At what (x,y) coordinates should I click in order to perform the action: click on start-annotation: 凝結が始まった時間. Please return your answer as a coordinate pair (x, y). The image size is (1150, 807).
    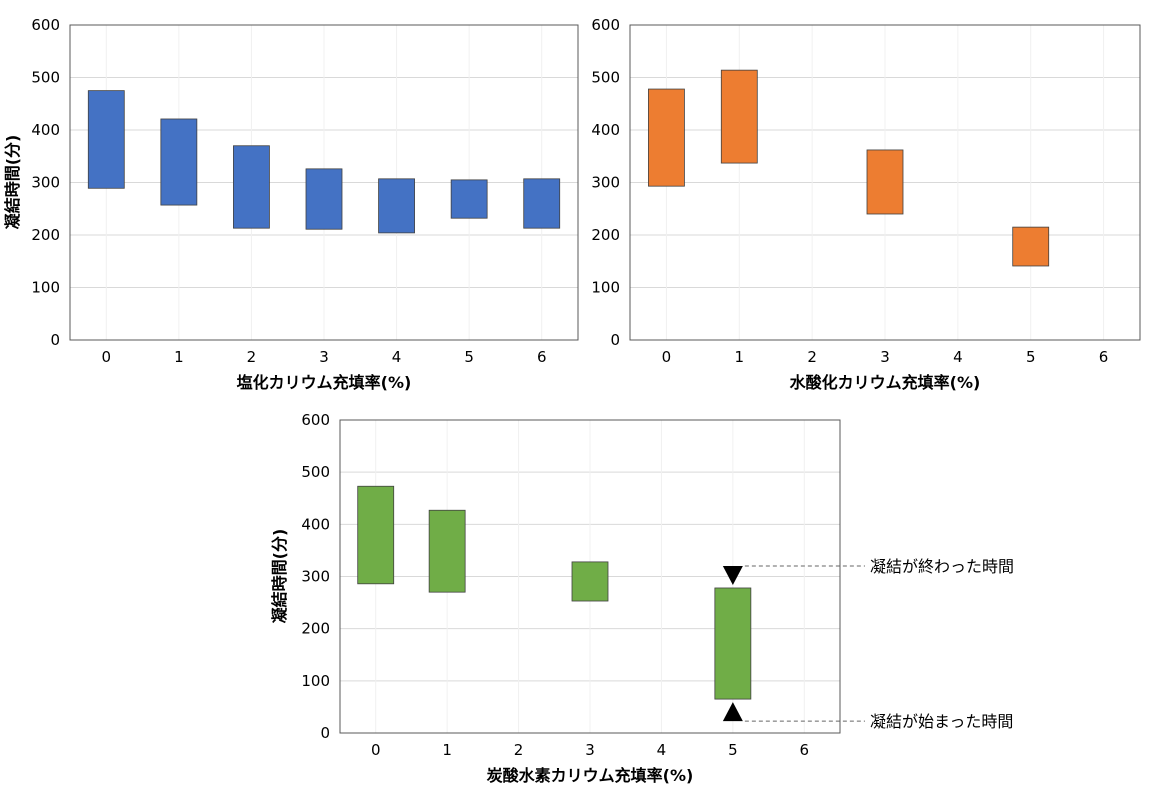
    Looking at the image, I should click on (941, 721).